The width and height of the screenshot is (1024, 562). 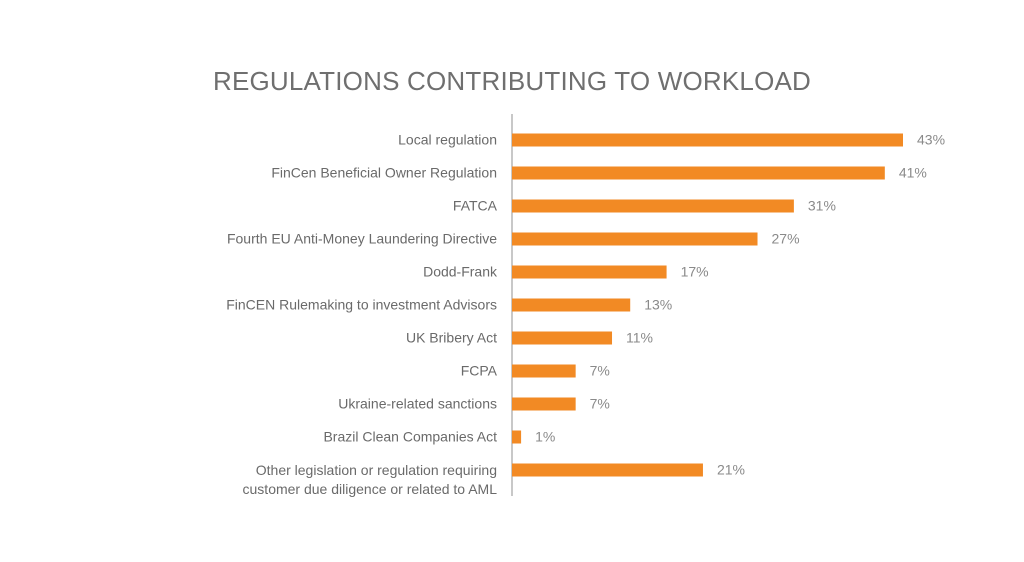 What do you see at coordinates (474, 205) in the screenshot?
I see `category-label: FATCA` at bounding box center [474, 205].